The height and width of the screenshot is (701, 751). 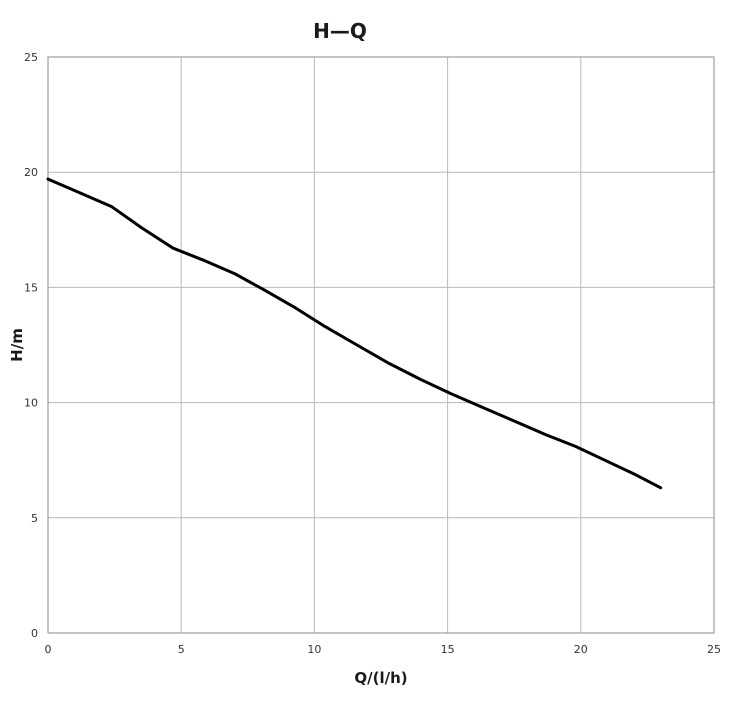 What do you see at coordinates (383, 649) in the screenshot?
I see `x-axis-ticks: 0 5 10 15 20 25` at bounding box center [383, 649].